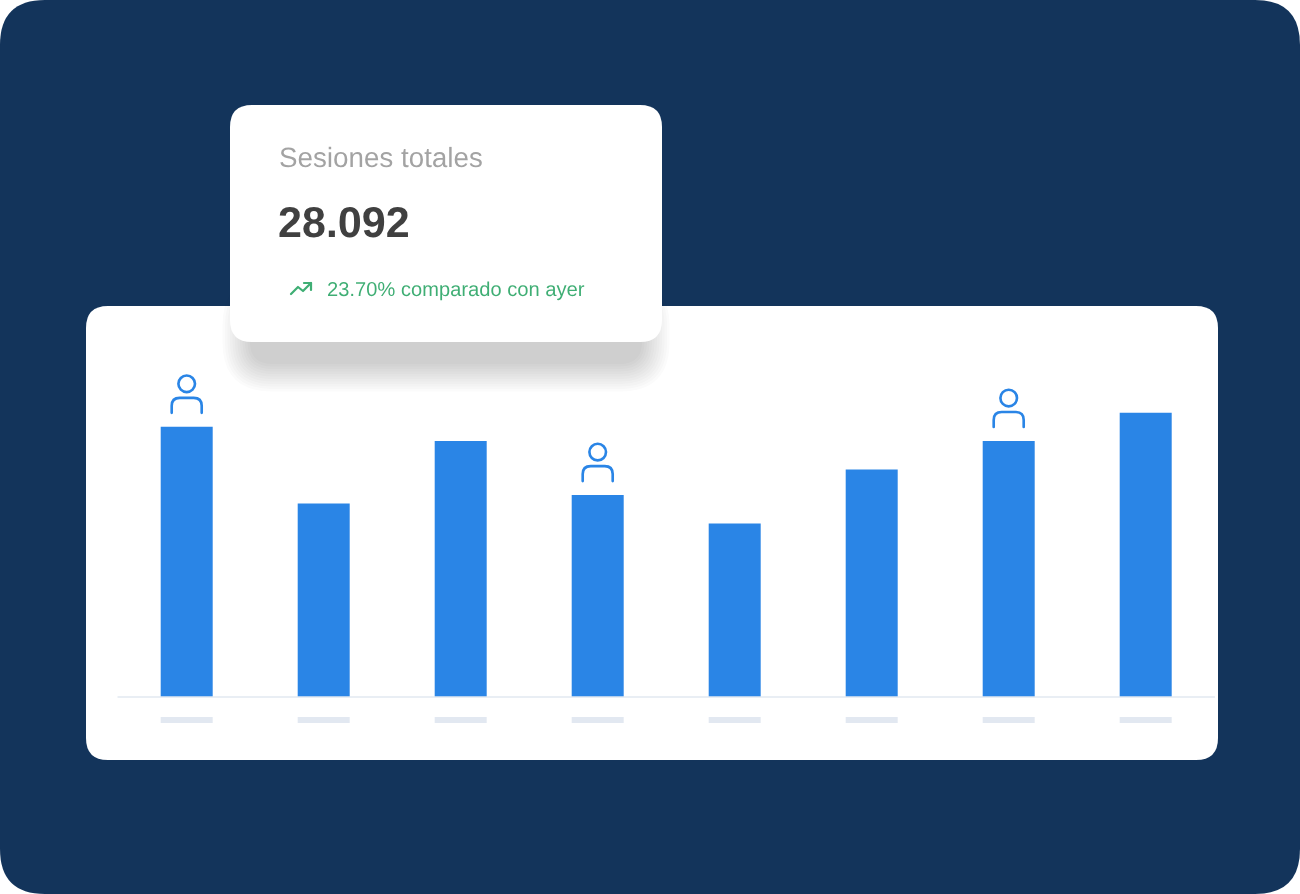 Image resolution: width=1300 pixels, height=894 pixels. I want to click on text: 23.70% comparado con ayer, so click(456, 291).